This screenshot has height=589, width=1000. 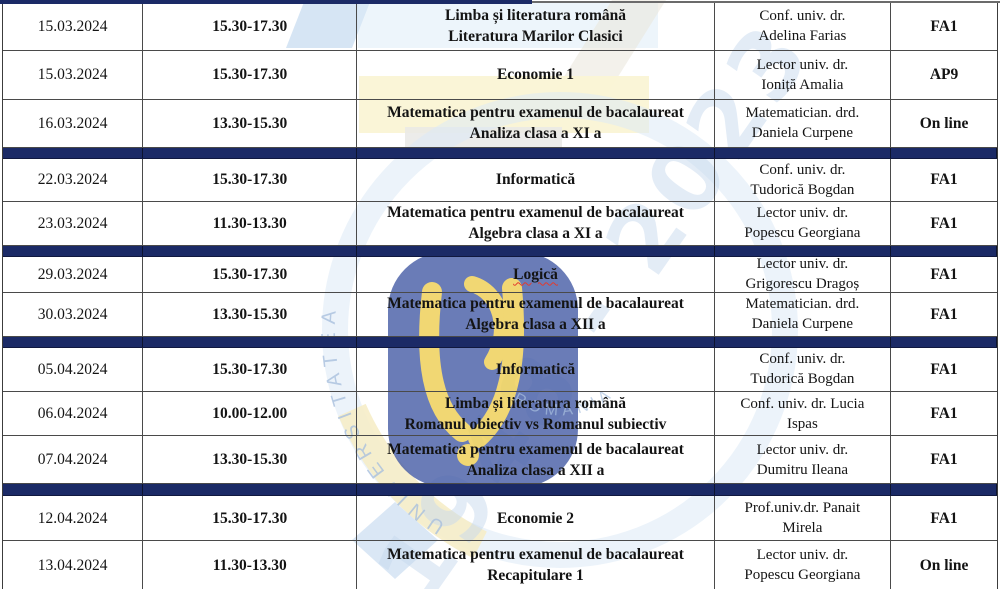 What do you see at coordinates (802, 423) in the screenshot?
I see `professor-line2: Ispas` at bounding box center [802, 423].